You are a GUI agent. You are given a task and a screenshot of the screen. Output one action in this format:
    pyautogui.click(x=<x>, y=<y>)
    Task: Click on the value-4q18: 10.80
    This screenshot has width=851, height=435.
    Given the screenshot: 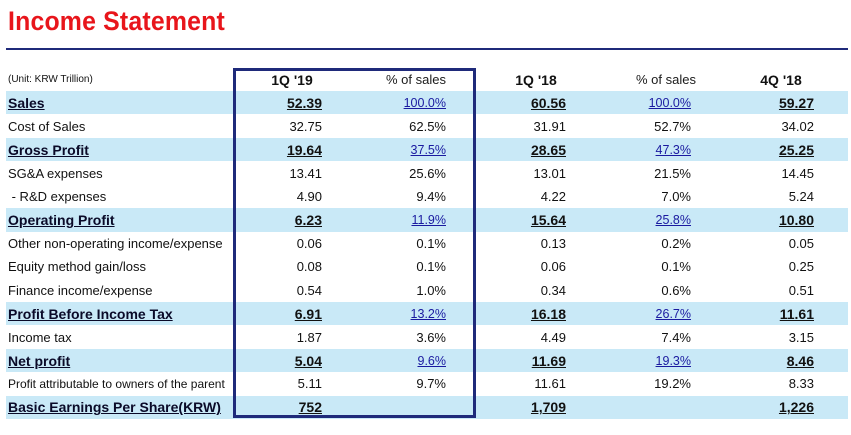 What is the action you would take?
    pyautogui.click(x=796, y=219)
    